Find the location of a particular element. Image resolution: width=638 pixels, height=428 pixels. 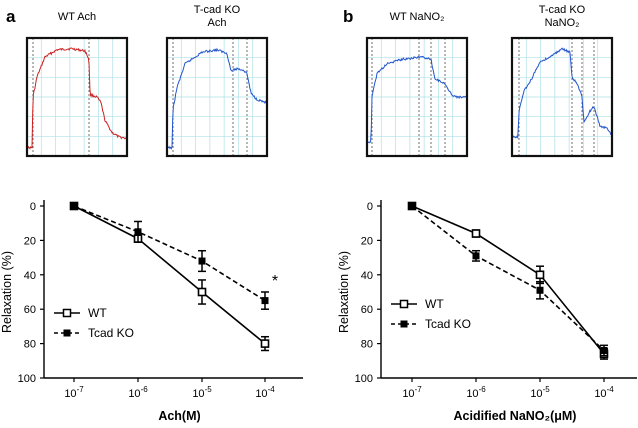

trace-title: WT NaNO₂ is located at coordinates (417, 17).